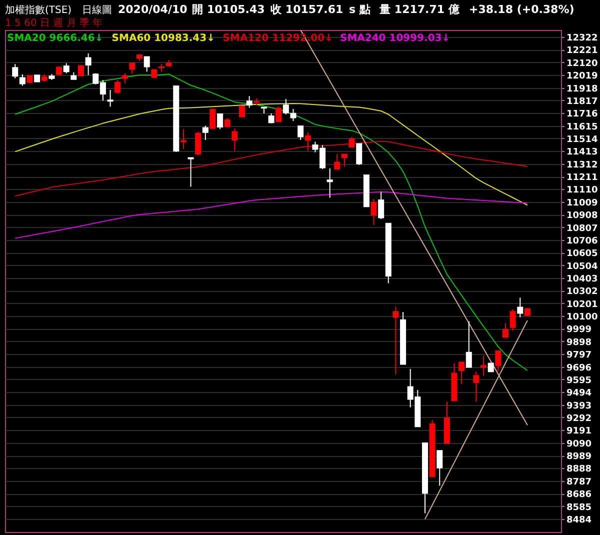 The width and height of the screenshot is (600, 535). What do you see at coordinates (582, 229) in the screenshot?
I see `y-tick-label: 10807` at bounding box center [582, 229].